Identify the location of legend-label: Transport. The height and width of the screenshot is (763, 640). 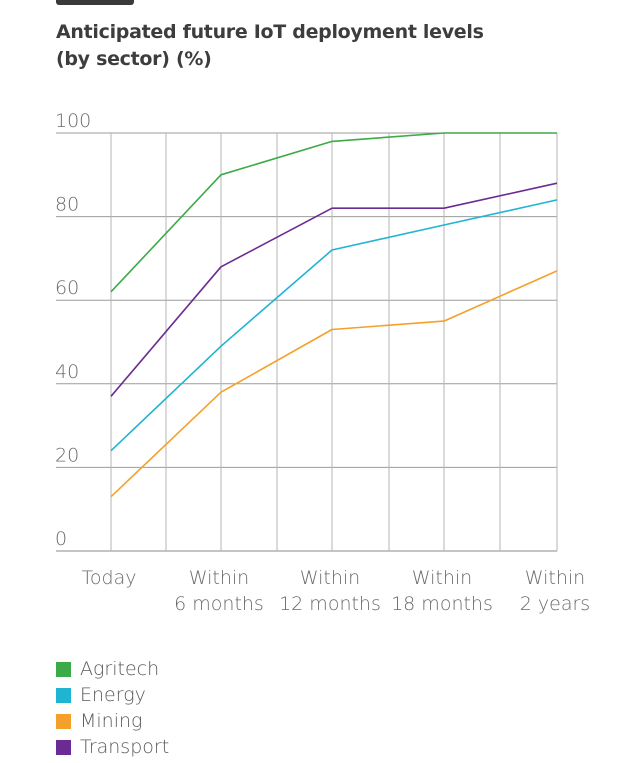
(125, 747).